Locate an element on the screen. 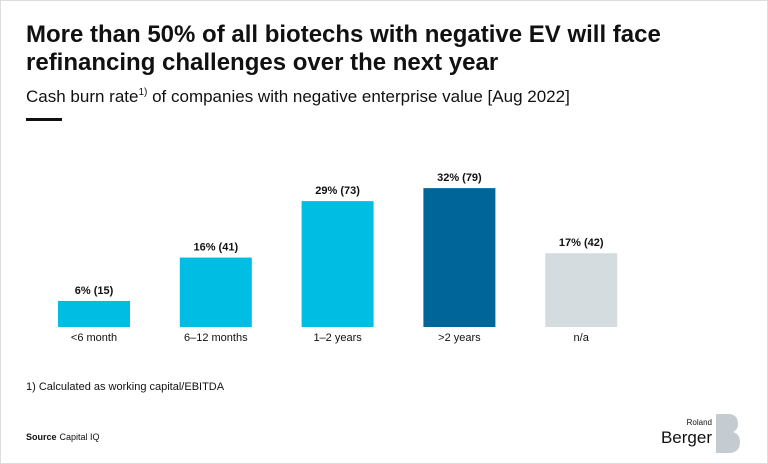 This screenshot has height=464, width=768. source-text: Capital IQ is located at coordinates (80, 437).